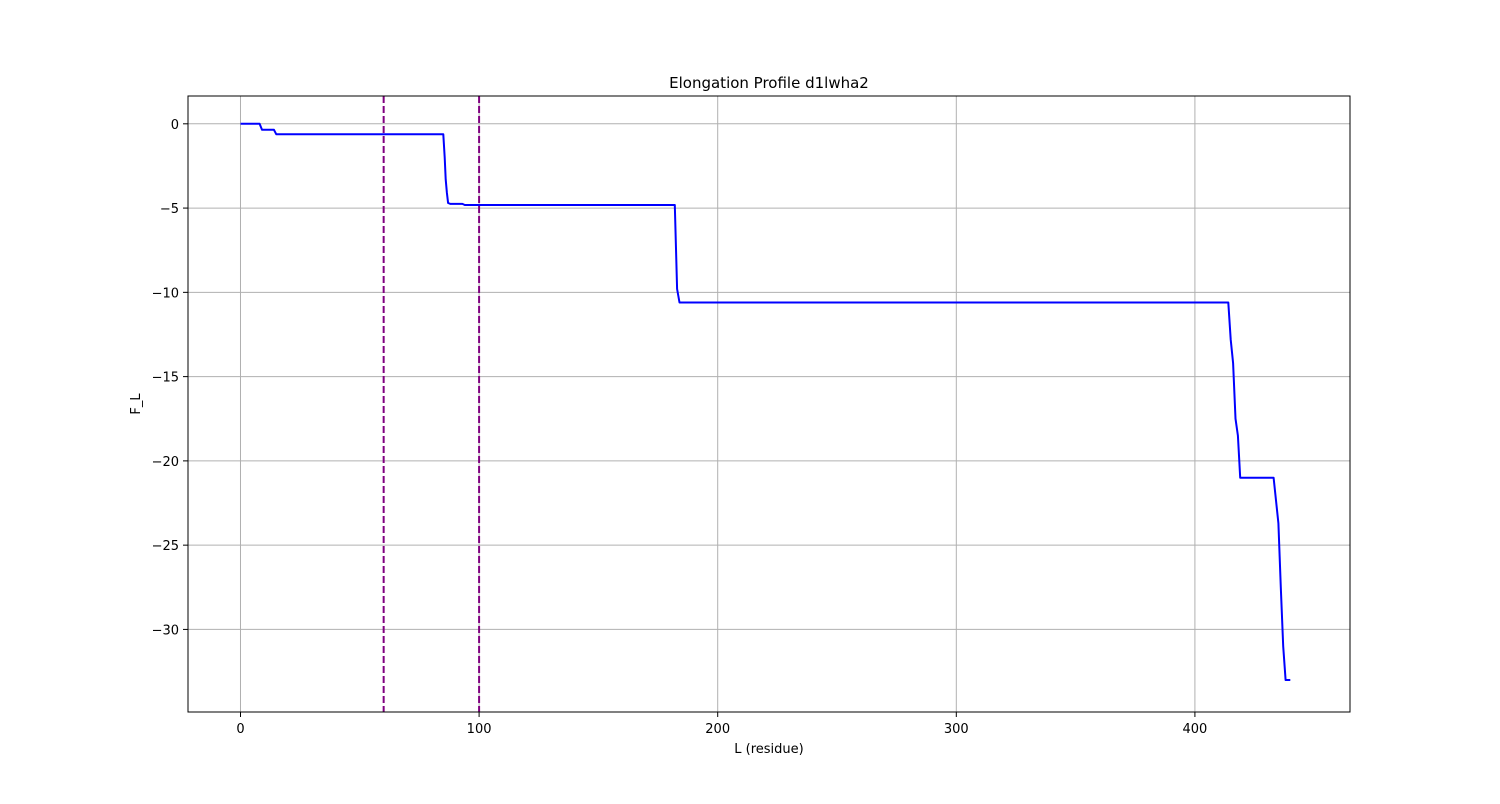  What do you see at coordinates (717, 729) in the screenshot?
I see `x-tick-label: 200` at bounding box center [717, 729].